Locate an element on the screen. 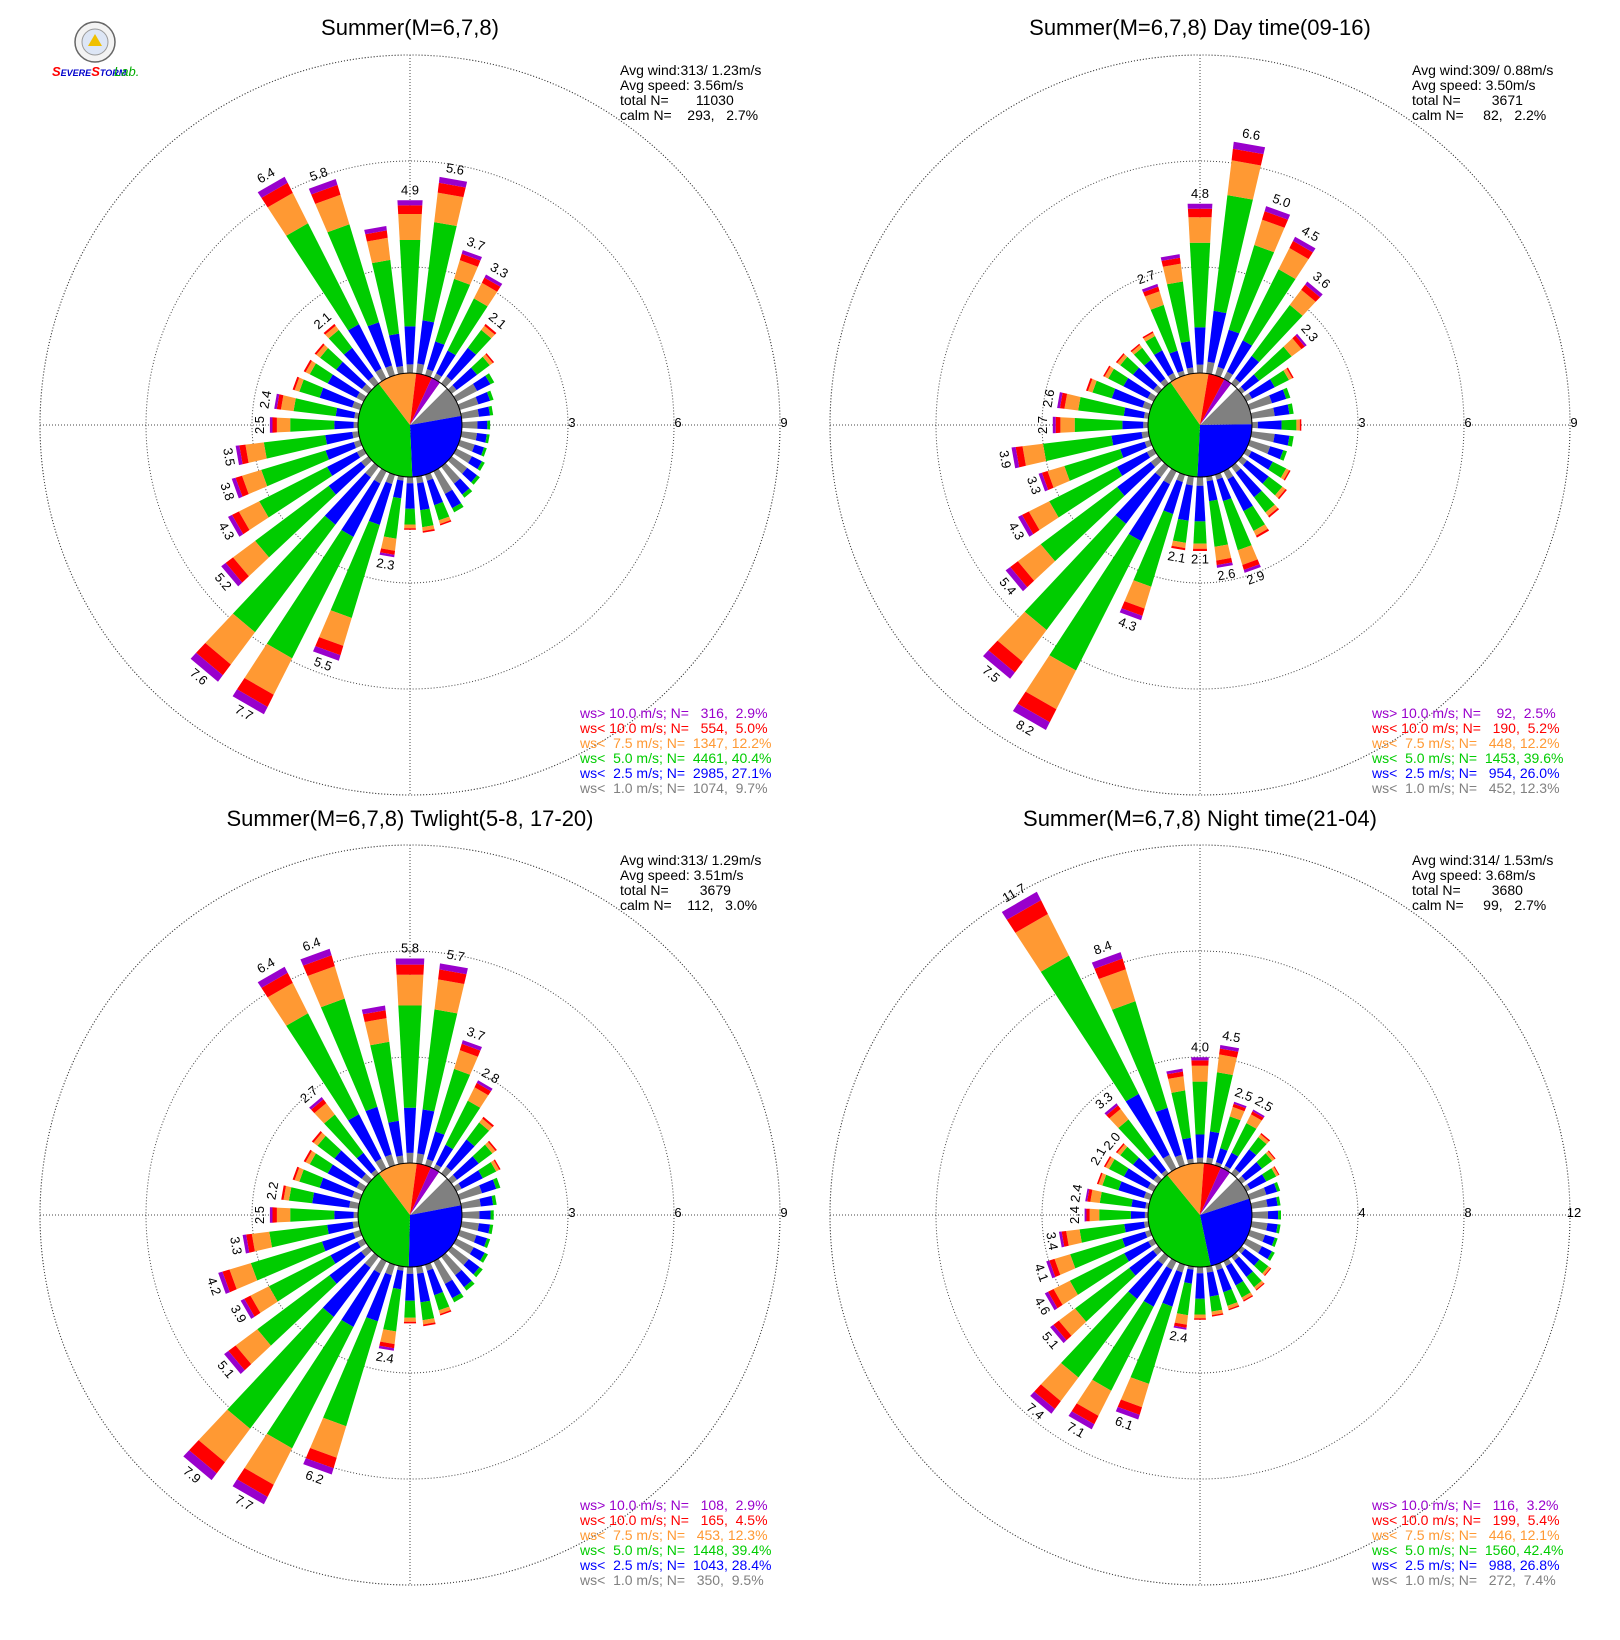  stat-line: calm N= 112, 3.0% is located at coordinates (688, 905).